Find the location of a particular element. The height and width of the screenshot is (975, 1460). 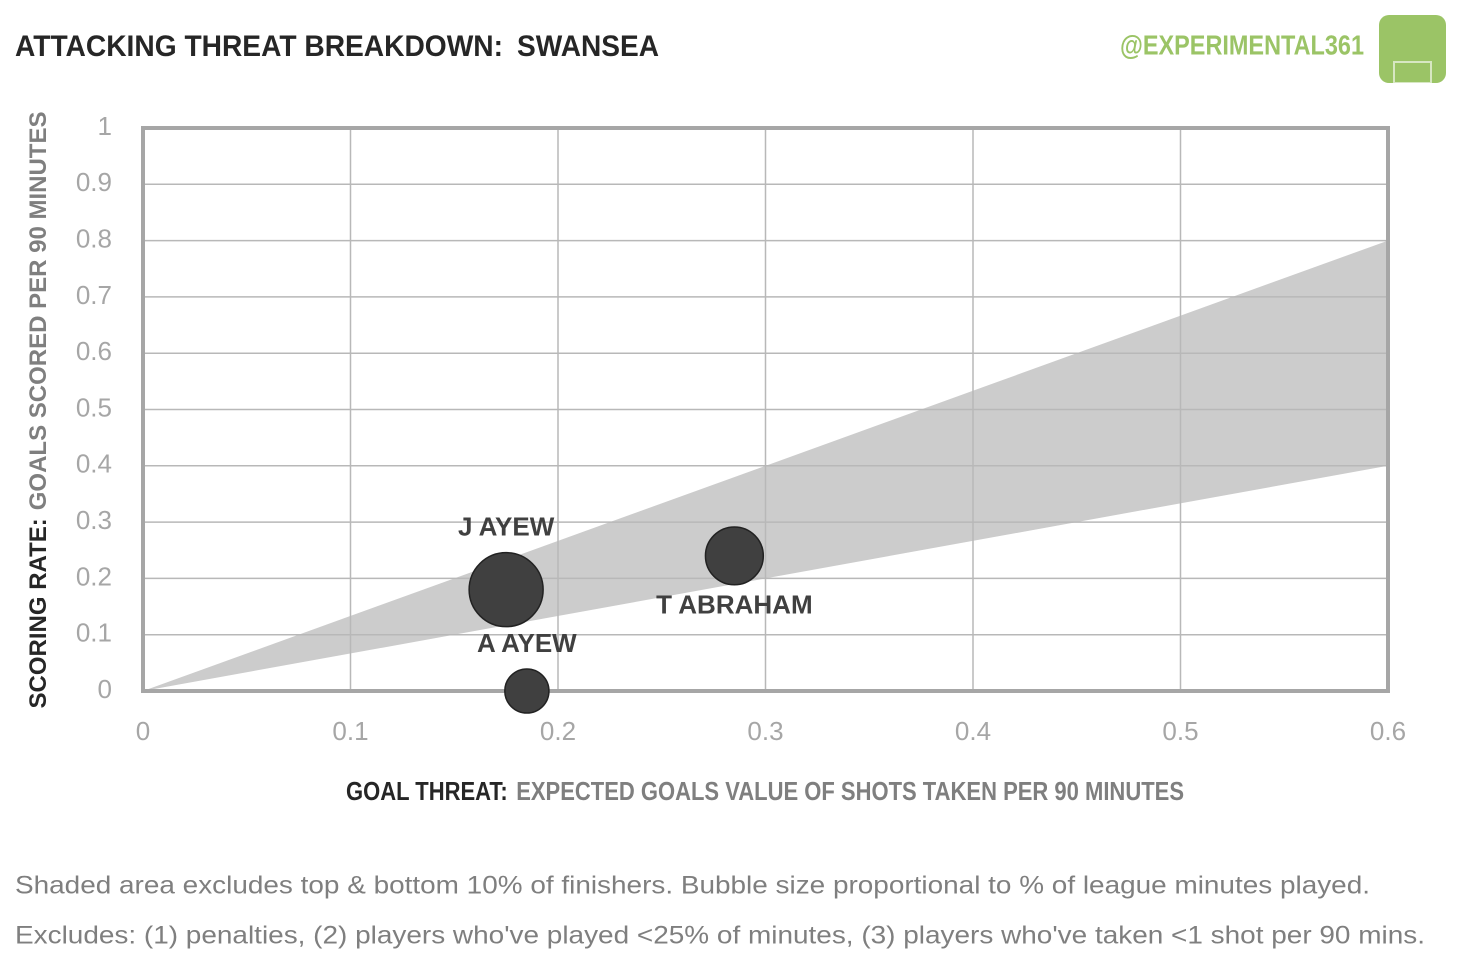

handle: @EXPERIMENTAL361 is located at coordinates (1242, 44).